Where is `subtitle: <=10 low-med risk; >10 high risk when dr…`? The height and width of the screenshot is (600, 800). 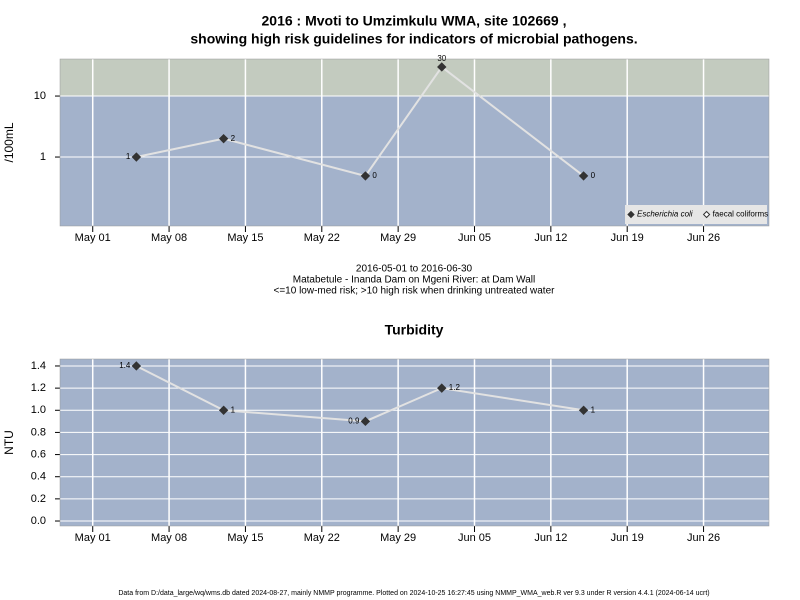
subtitle: <=10 low-med risk; >10 high risk when dr… is located at coordinates (415, 291).